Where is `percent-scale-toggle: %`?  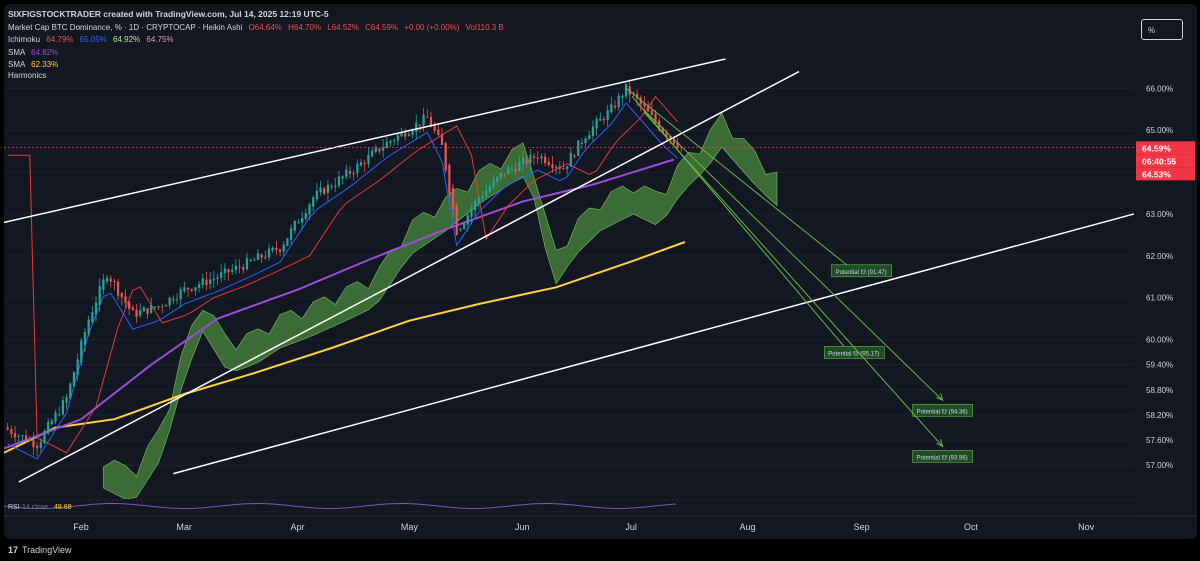 percent-scale-toggle: % is located at coordinates (1162, 29).